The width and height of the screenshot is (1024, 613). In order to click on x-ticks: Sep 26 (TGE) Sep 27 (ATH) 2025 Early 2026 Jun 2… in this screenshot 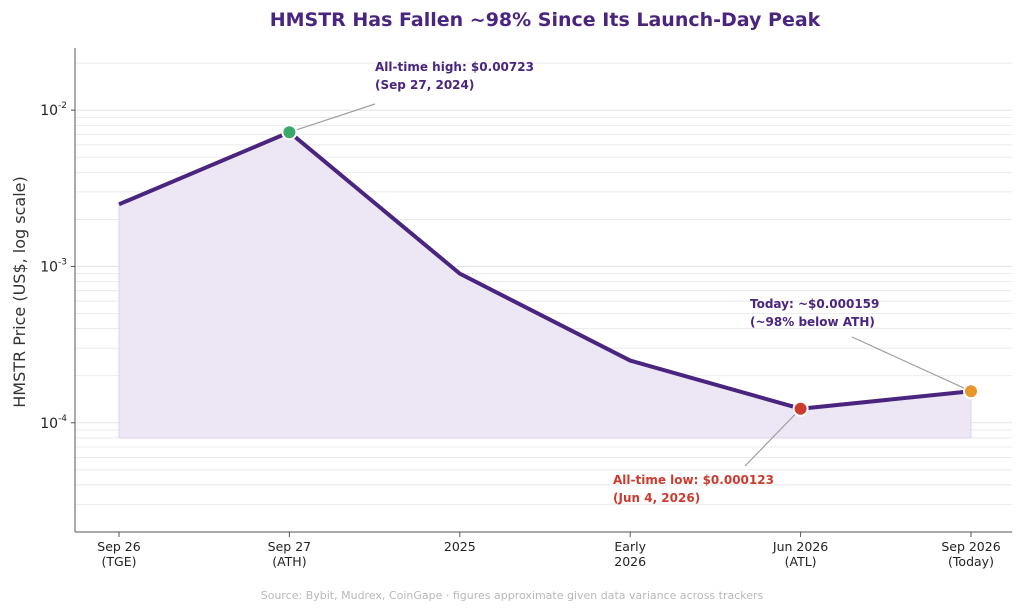, I will do `click(549, 550)`.